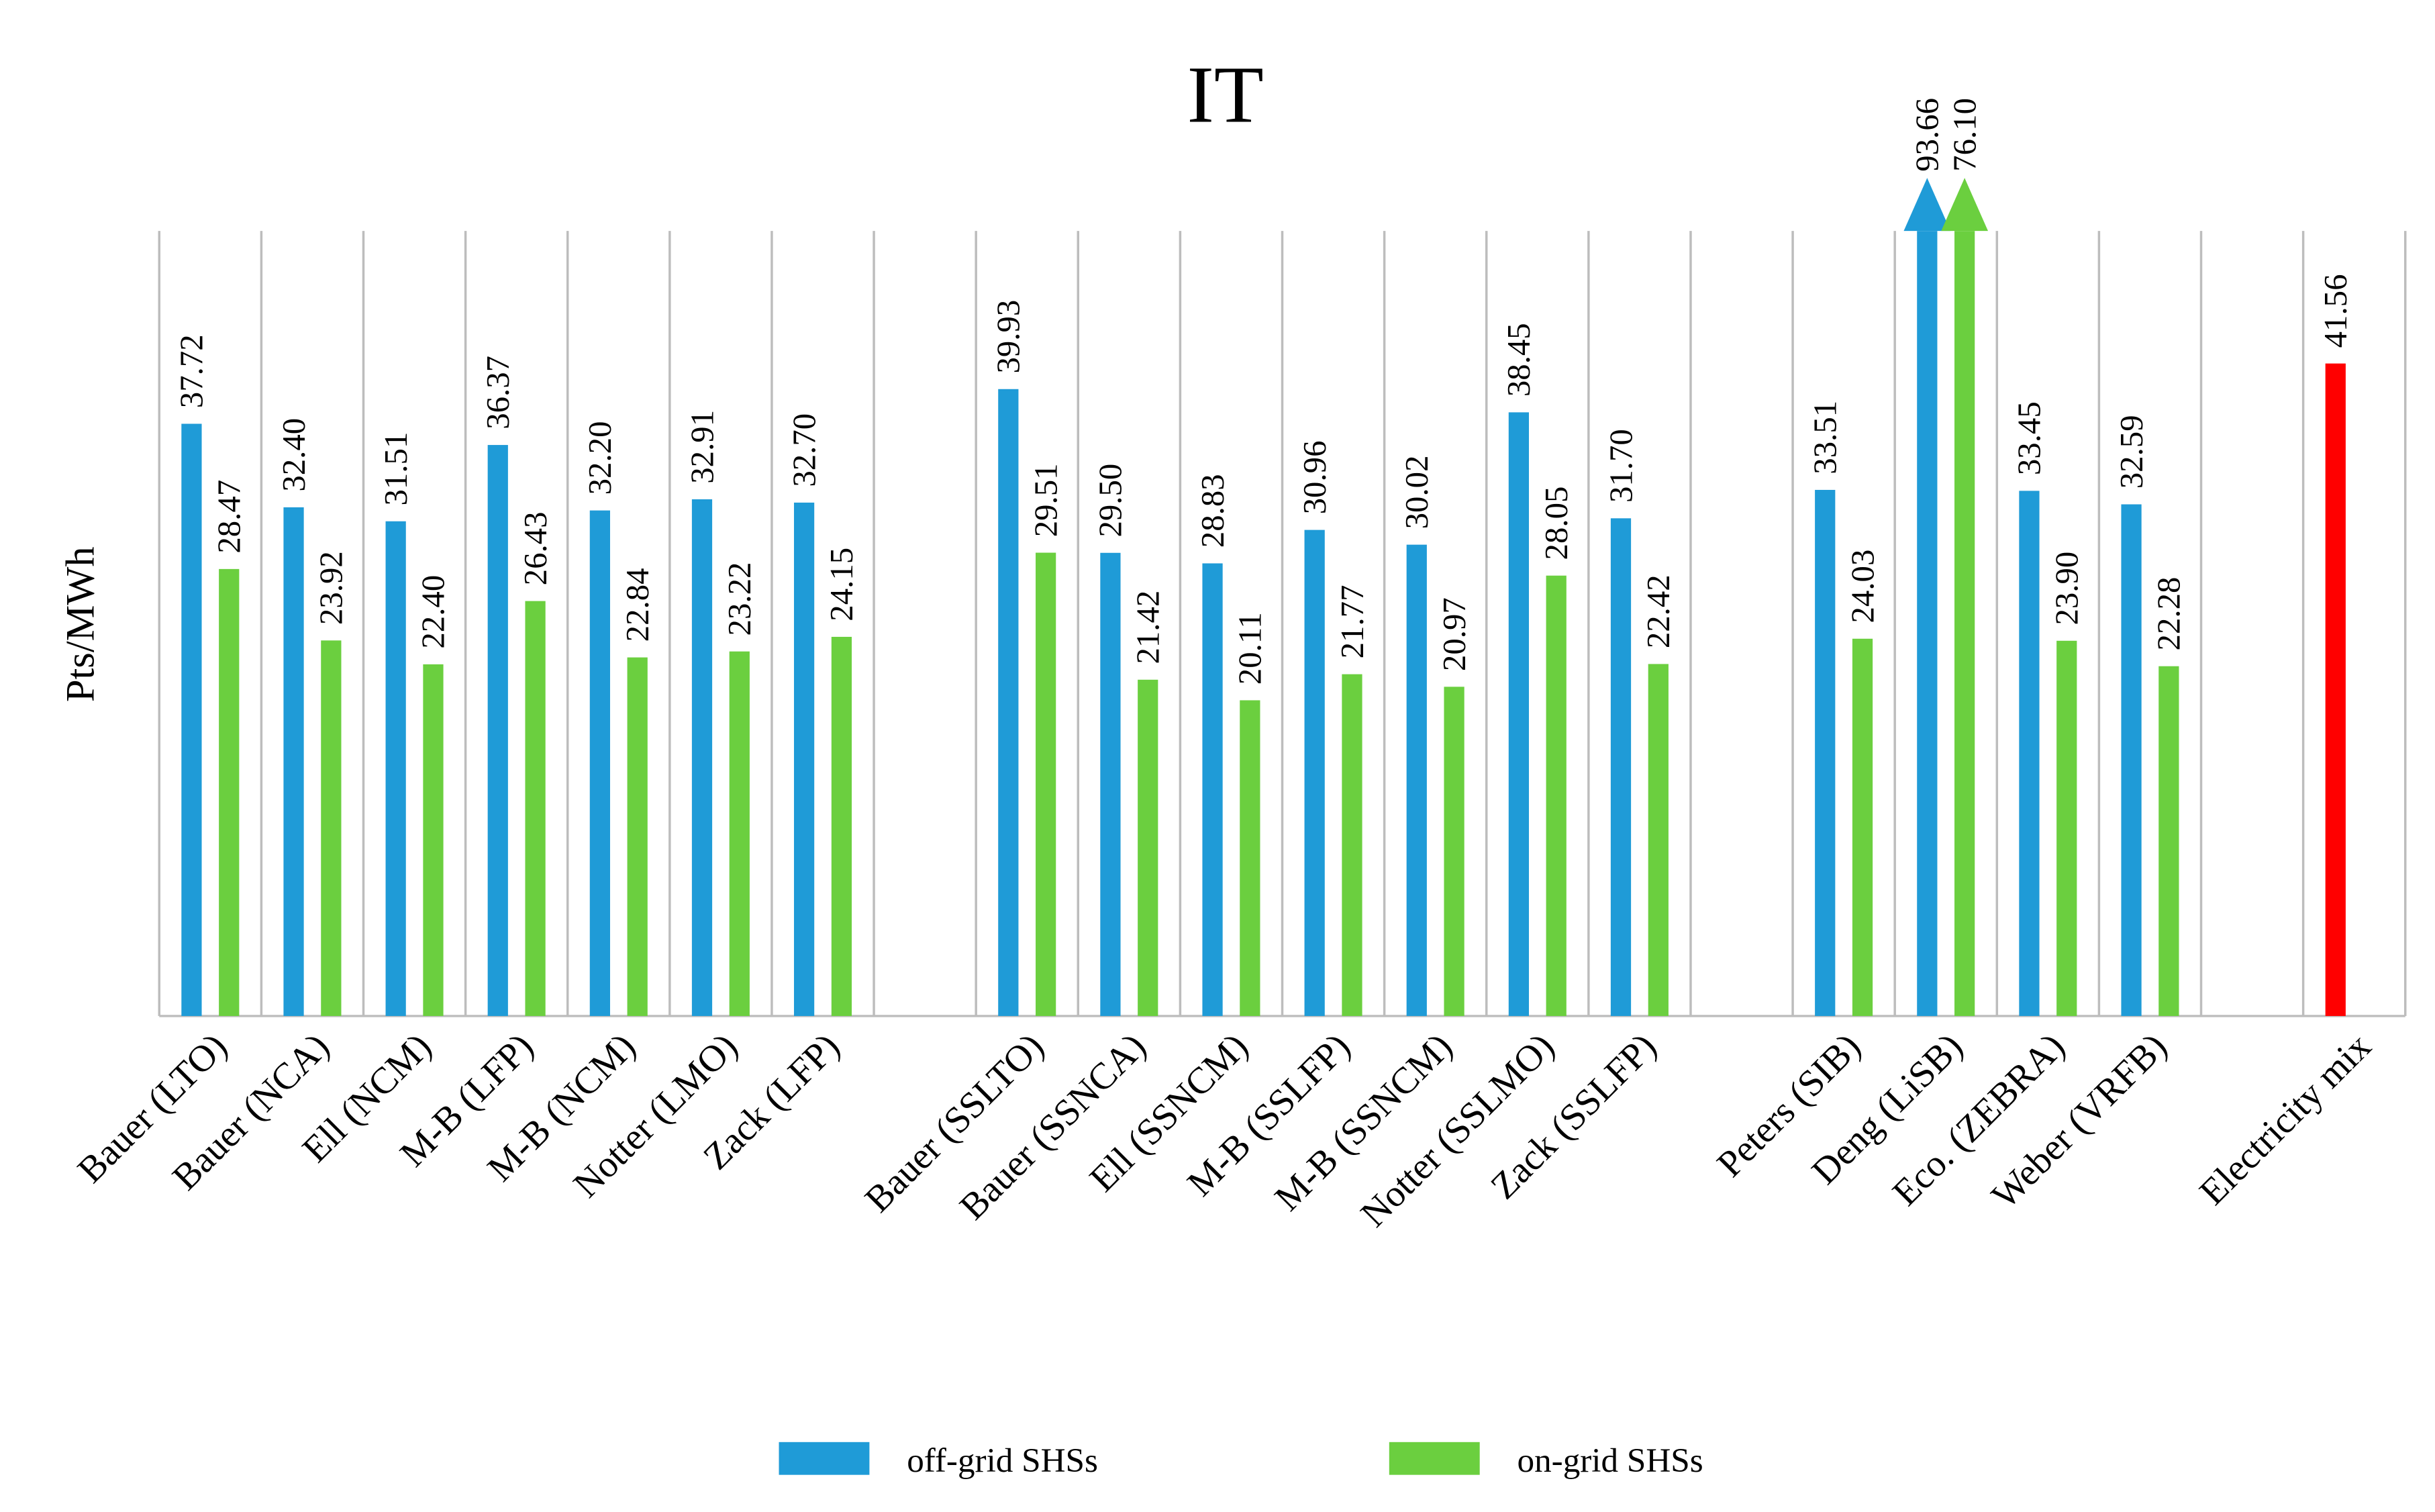 This screenshot has height=1512, width=2435. Describe the element at coordinates (1250, 648) in the screenshot. I see `data-label: 20.11` at that location.